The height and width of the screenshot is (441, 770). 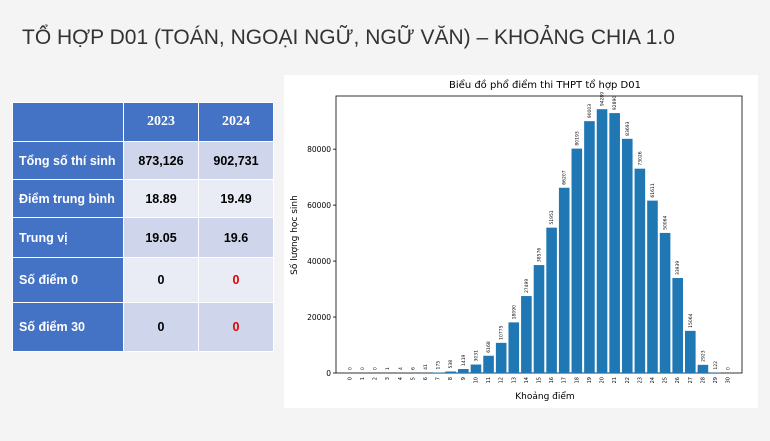 I want to click on x-tick-label: 7, so click(x=439, y=378).